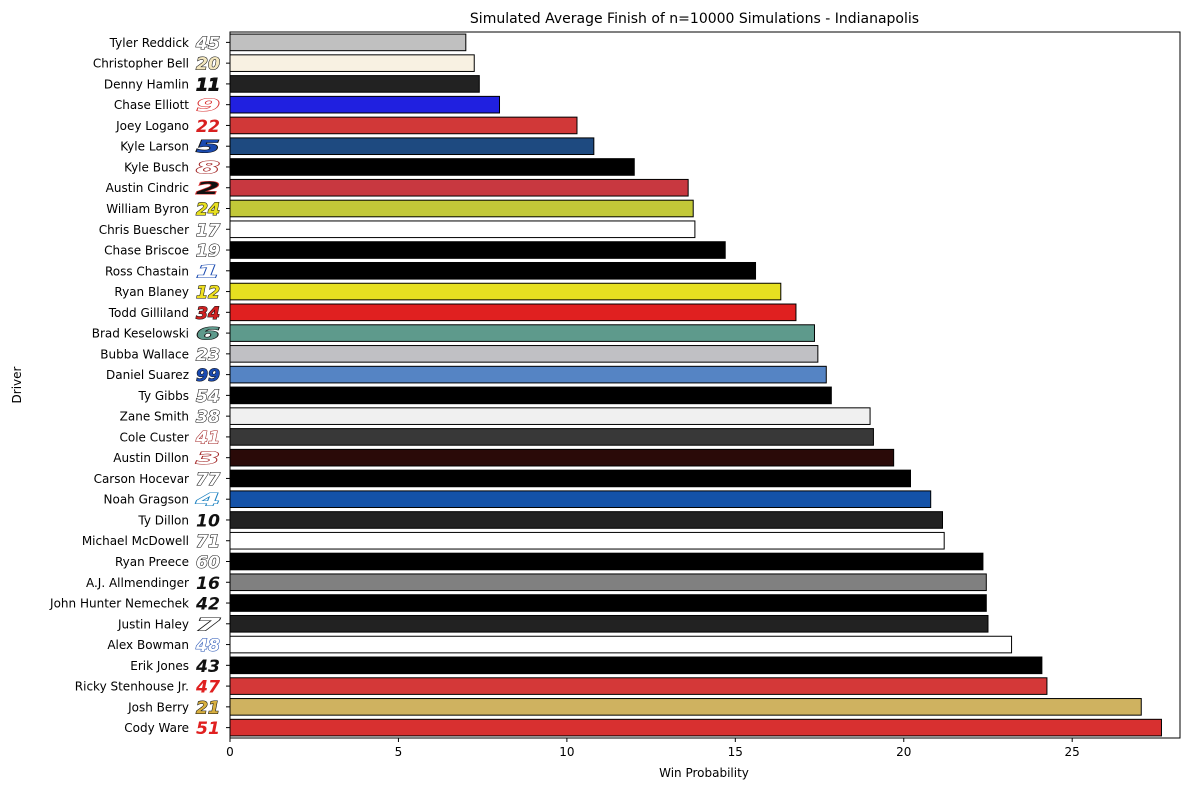  What do you see at coordinates (208, 189) in the screenshot?
I see `car-number-badge-2: 2` at bounding box center [208, 189].